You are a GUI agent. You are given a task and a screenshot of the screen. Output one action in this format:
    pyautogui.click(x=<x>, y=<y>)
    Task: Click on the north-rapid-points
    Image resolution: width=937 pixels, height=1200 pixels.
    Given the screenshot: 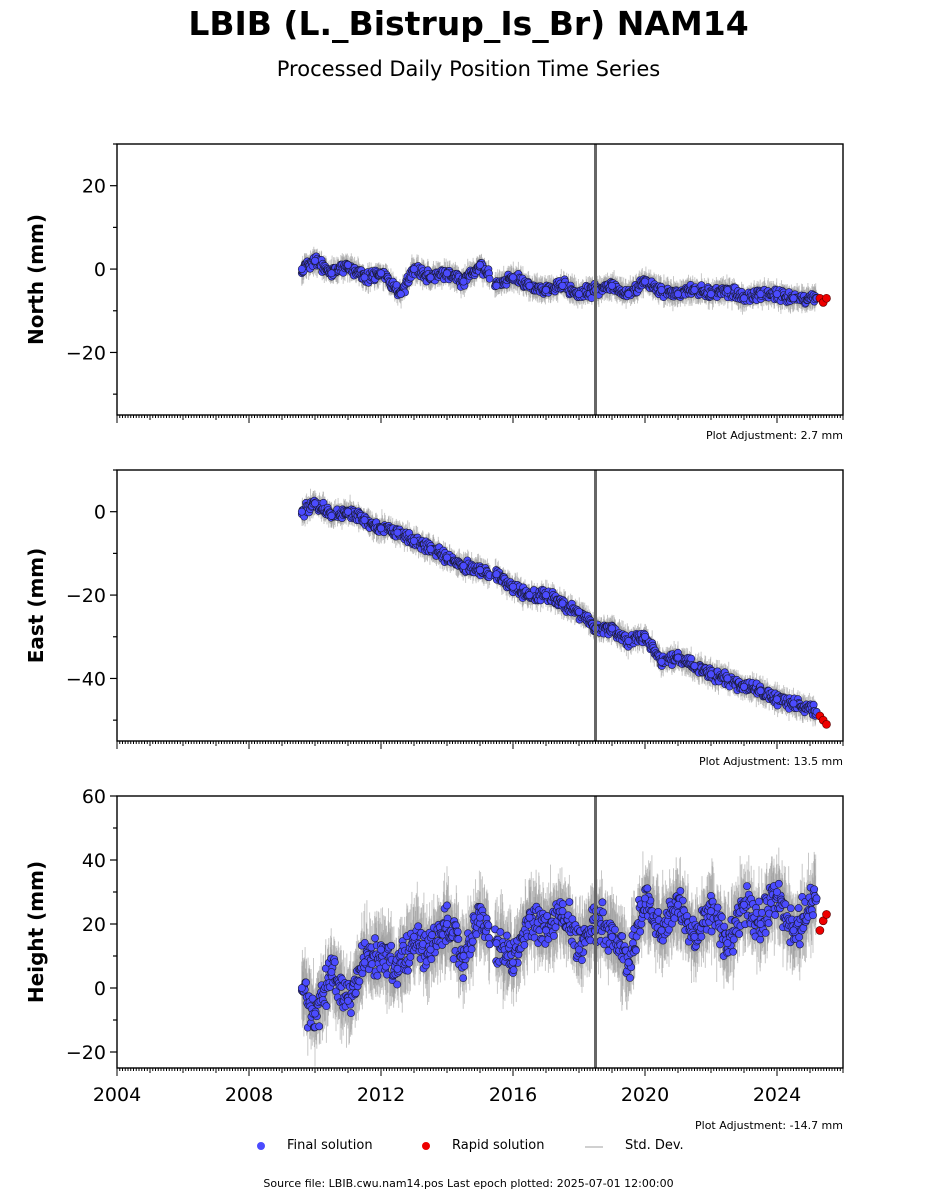 What is the action you would take?
    pyautogui.click(x=823, y=300)
    